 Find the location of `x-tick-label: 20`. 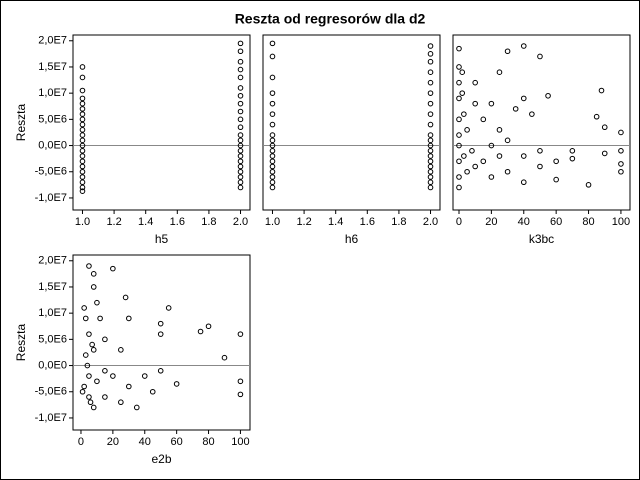

x-tick-label: 20 is located at coordinates (113, 442).